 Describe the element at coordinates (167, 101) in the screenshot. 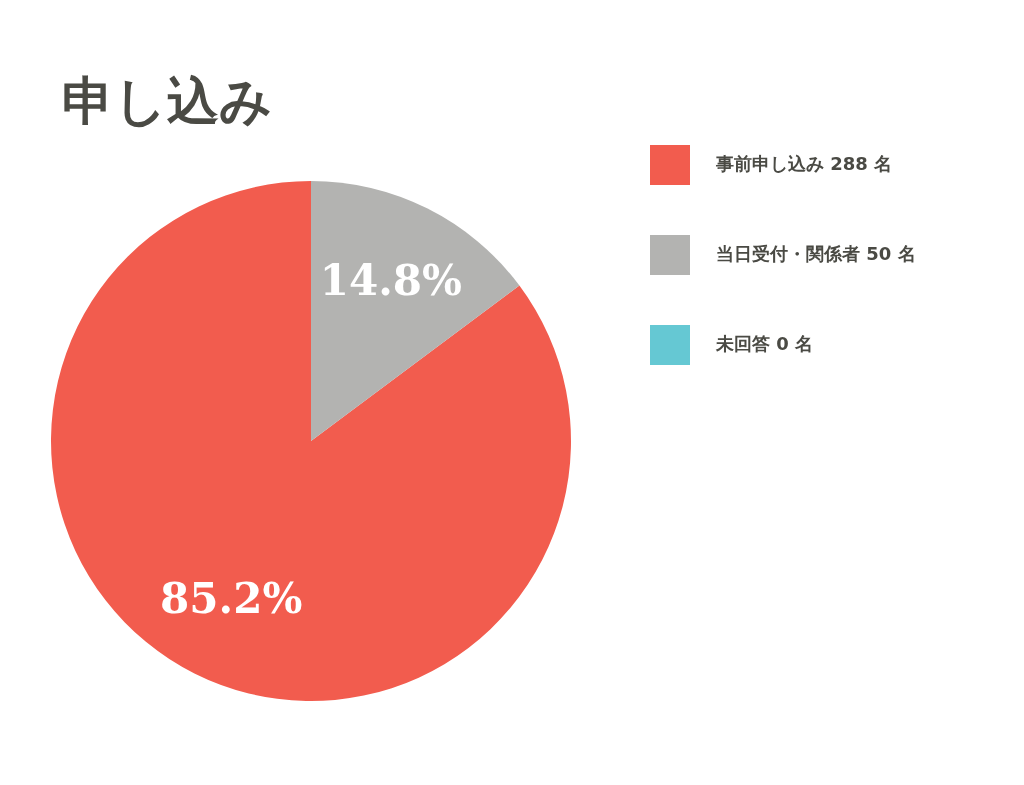

I see `chart-title: 申し込み` at that location.